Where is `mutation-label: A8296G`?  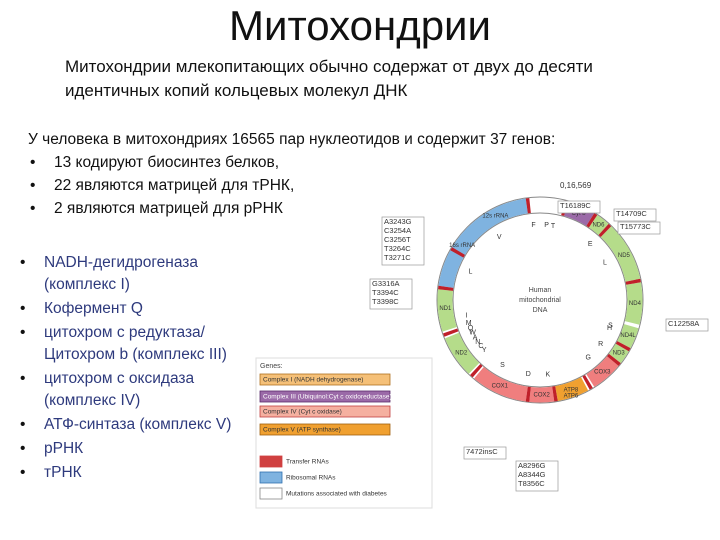 mutation-label: A8296G is located at coordinates (532, 465).